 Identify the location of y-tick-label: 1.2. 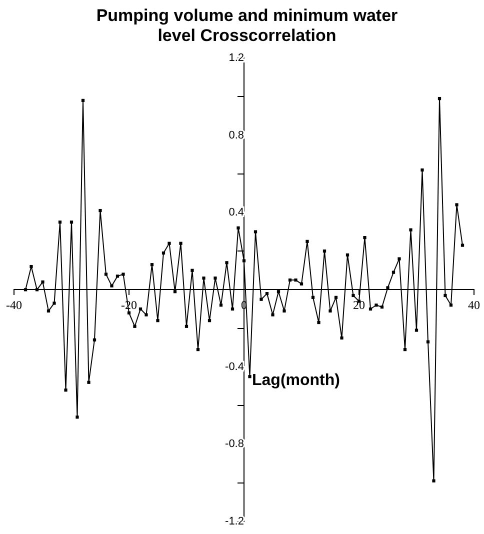
(236, 58).